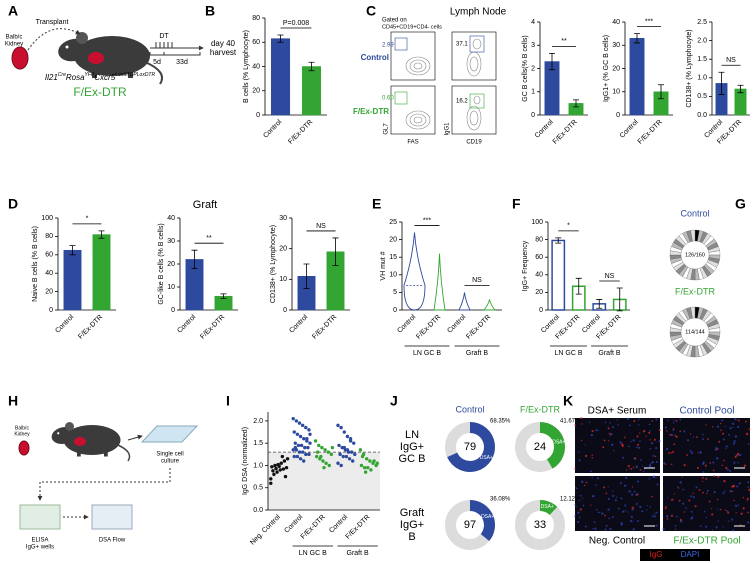  Describe the element at coordinates (100, 92) in the screenshot. I see `model-label: F/Ex-DTR` at that location.